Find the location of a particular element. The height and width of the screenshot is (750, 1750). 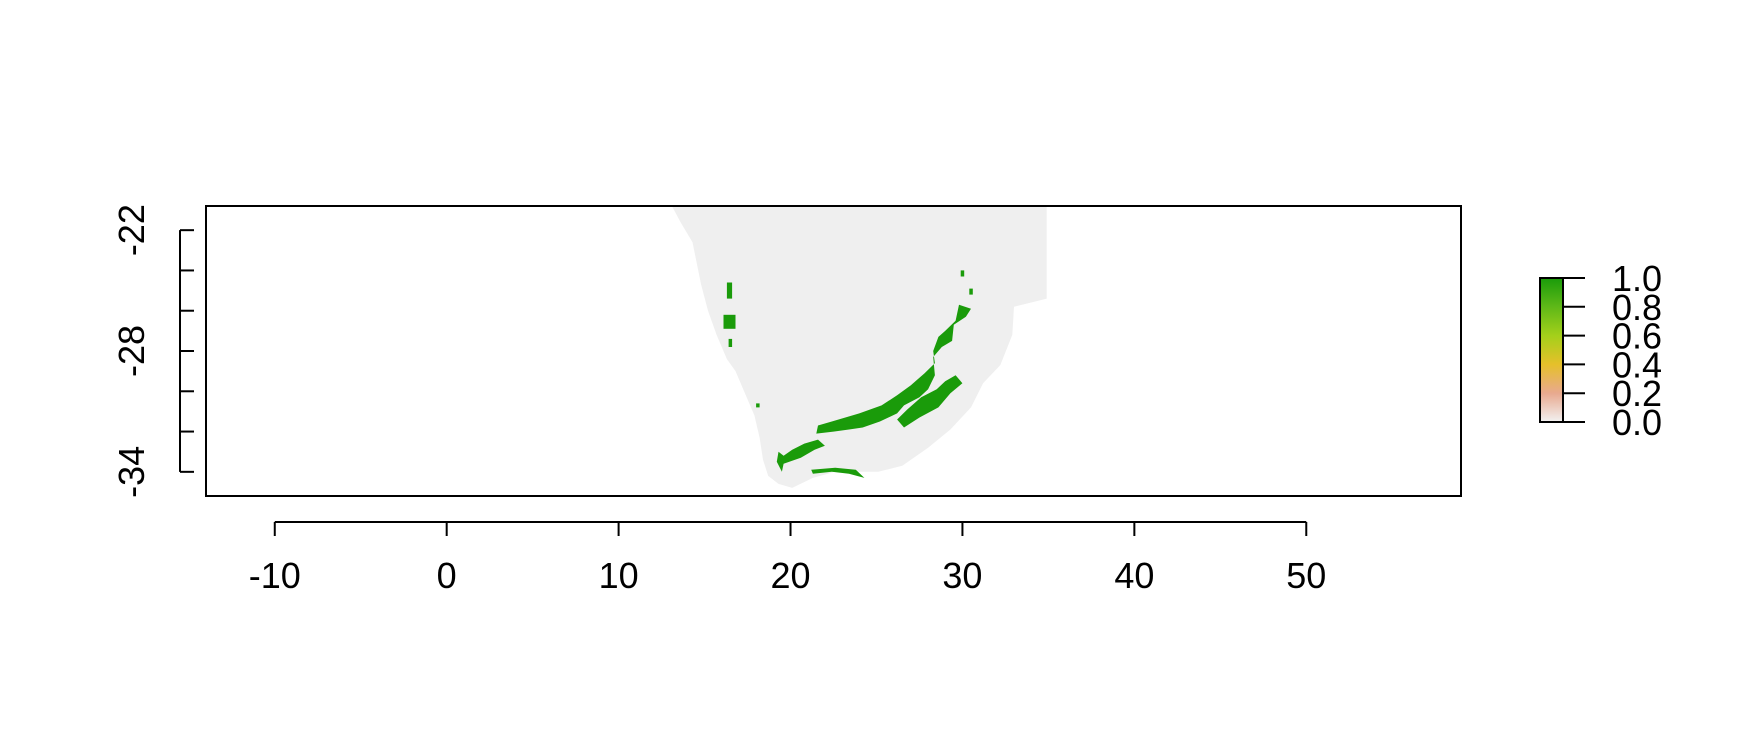

x-tick-label: 10 is located at coordinates (619, 575).